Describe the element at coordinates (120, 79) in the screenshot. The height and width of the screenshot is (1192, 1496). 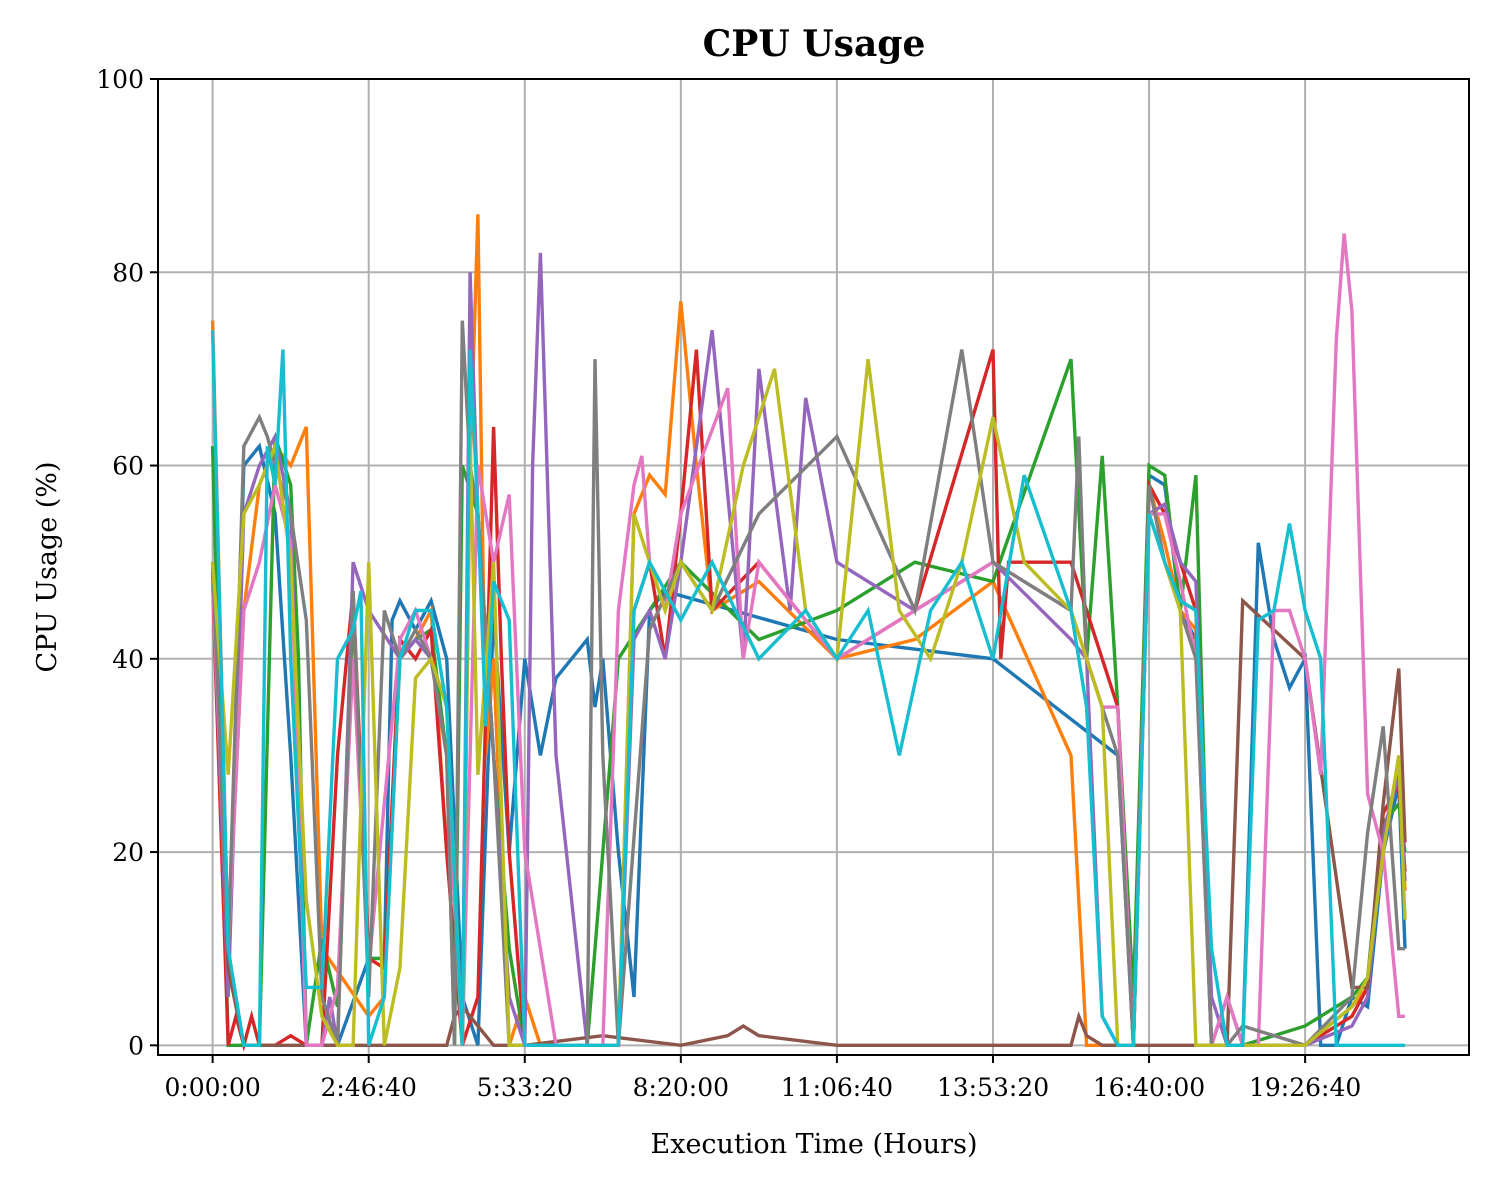
I see `y-tick-label: 100` at that location.